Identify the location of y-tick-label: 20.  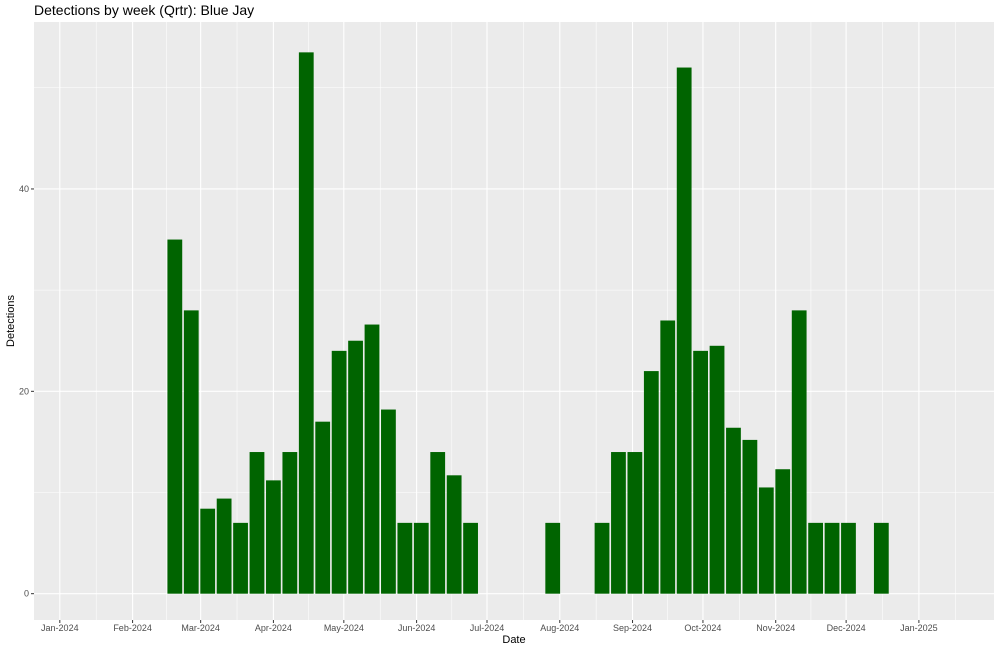
(24, 391).